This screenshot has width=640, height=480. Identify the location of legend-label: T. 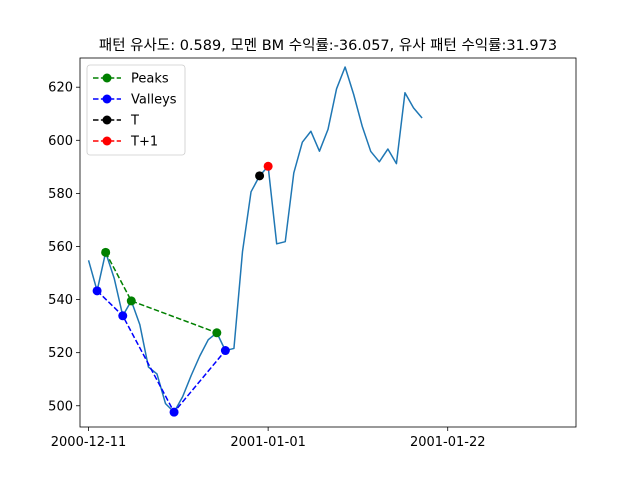
(134, 121).